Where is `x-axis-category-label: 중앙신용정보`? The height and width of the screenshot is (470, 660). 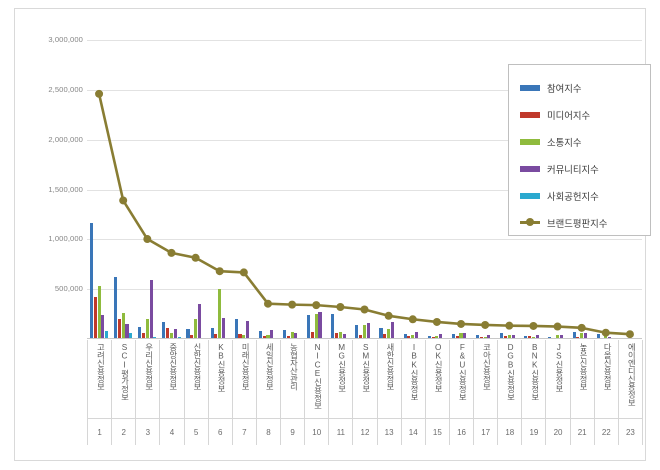
x-axis-category-label: 중앙신용정보 is located at coordinates (173, 367).